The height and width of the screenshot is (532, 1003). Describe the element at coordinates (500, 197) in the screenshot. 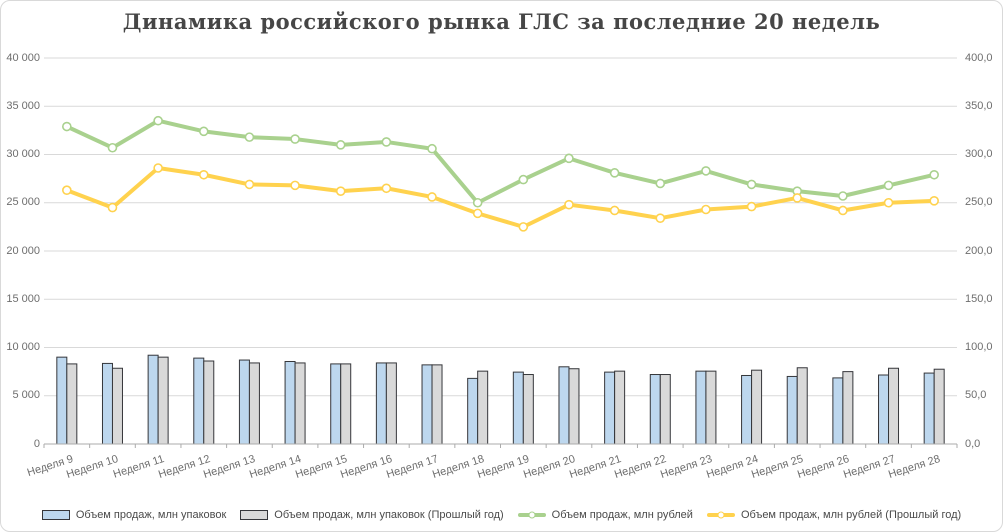

I see `line-rubles-prev` at that location.